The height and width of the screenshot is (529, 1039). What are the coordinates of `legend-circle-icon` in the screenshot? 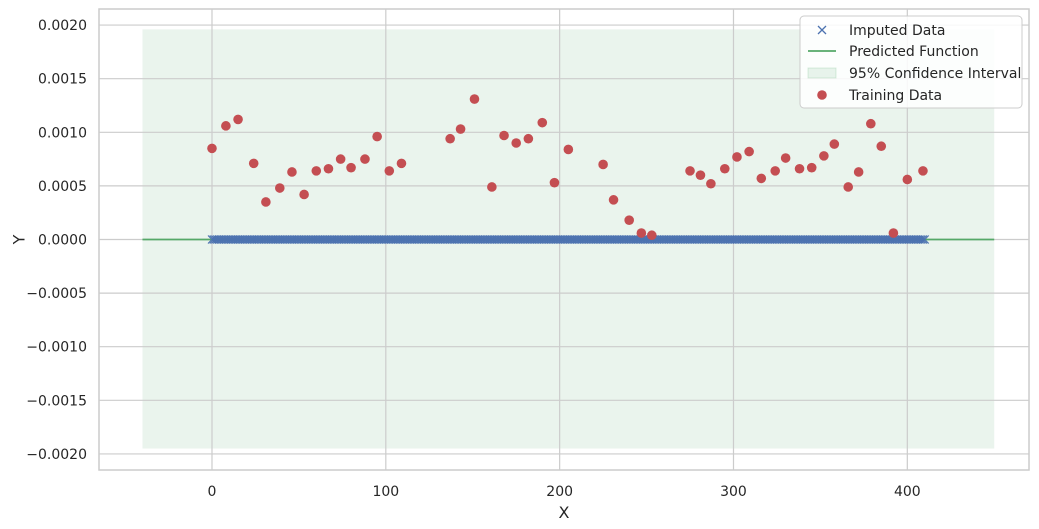 It's located at (822, 95).